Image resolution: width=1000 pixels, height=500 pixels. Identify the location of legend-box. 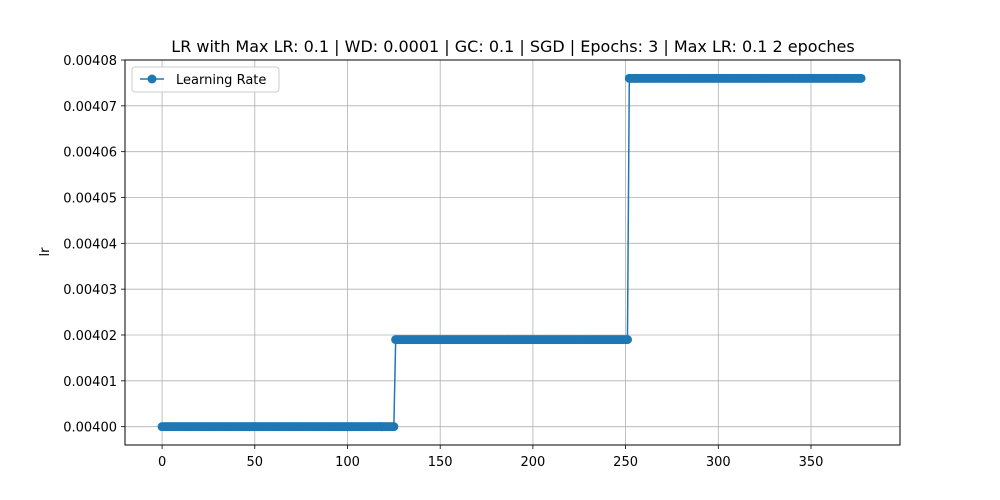
(205, 79).